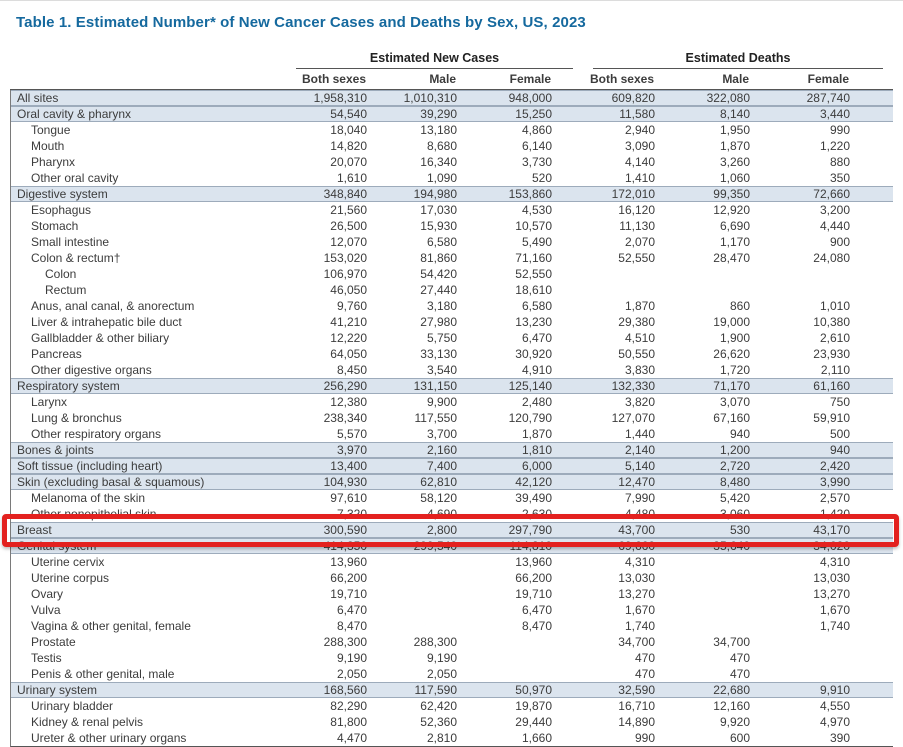 Image resolution: width=903 pixels, height=747 pixels. I want to click on row-value: 3,180, so click(441, 306).